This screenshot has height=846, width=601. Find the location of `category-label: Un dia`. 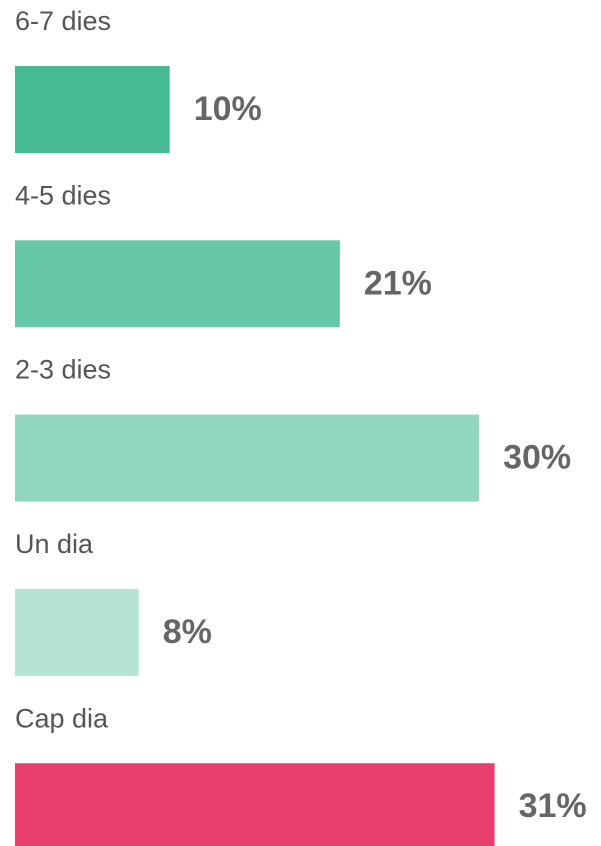

category-label: Un dia is located at coordinates (54, 544).